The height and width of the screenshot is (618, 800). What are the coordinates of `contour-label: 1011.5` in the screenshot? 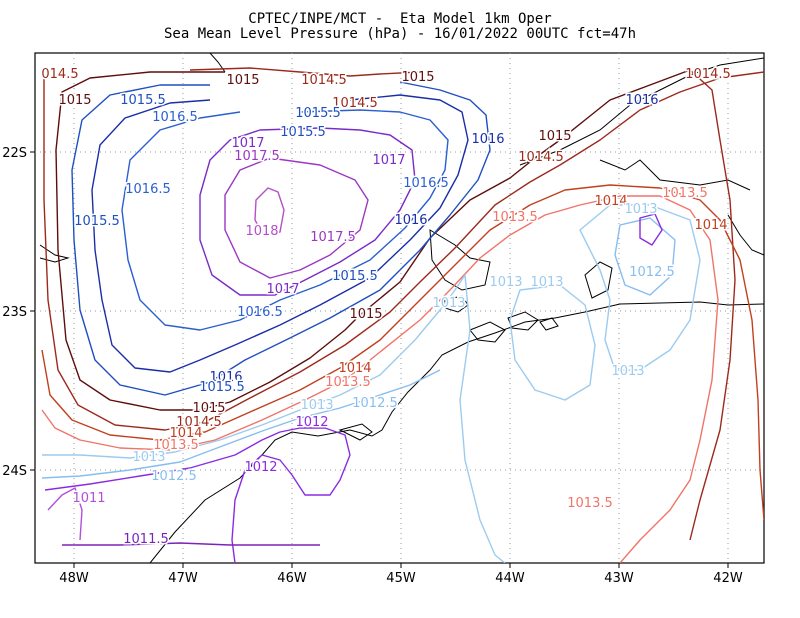 It's located at (146, 539).